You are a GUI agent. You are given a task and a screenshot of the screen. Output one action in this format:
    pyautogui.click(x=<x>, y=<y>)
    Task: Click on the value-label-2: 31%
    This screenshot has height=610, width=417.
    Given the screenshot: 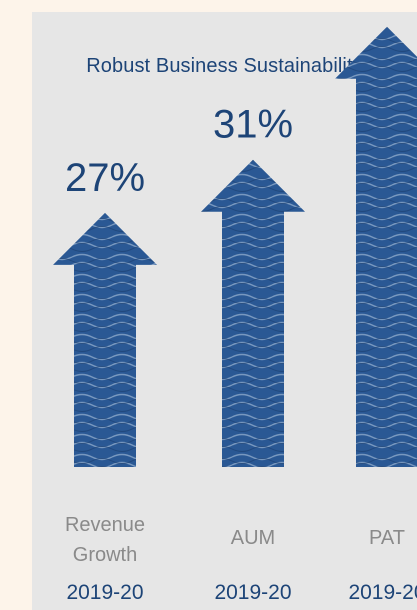 What is the action you would take?
    pyautogui.click(x=253, y=125)
    